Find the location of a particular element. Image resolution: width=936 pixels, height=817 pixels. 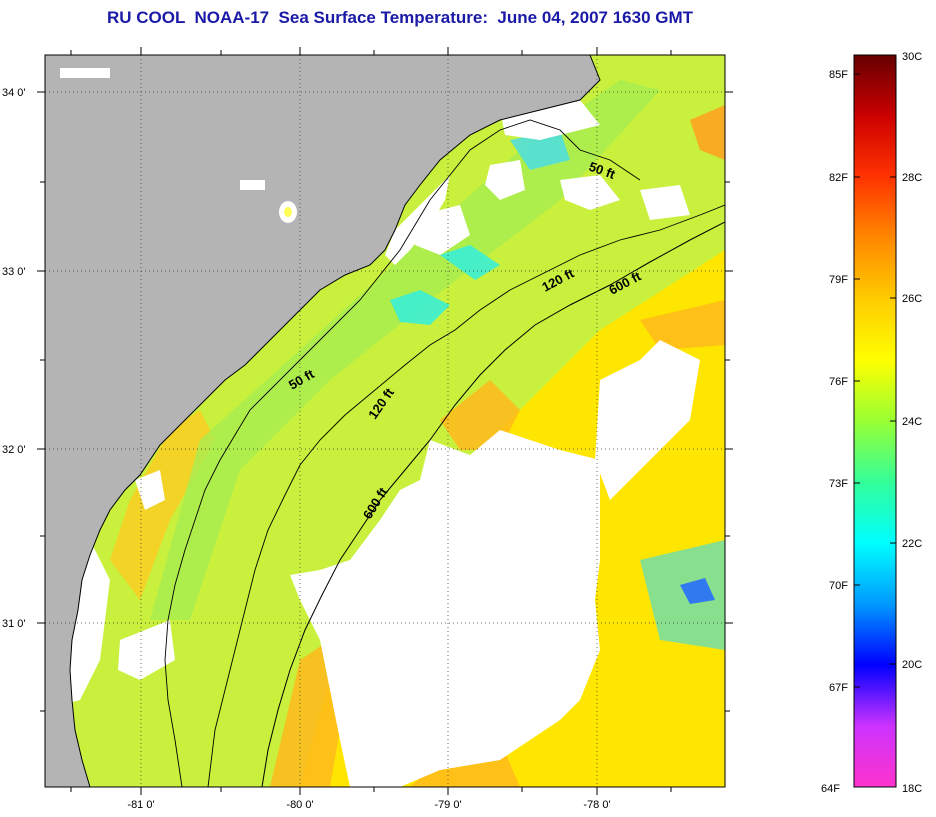

scale-f-85: 85F is located at coordinates (838, 75).